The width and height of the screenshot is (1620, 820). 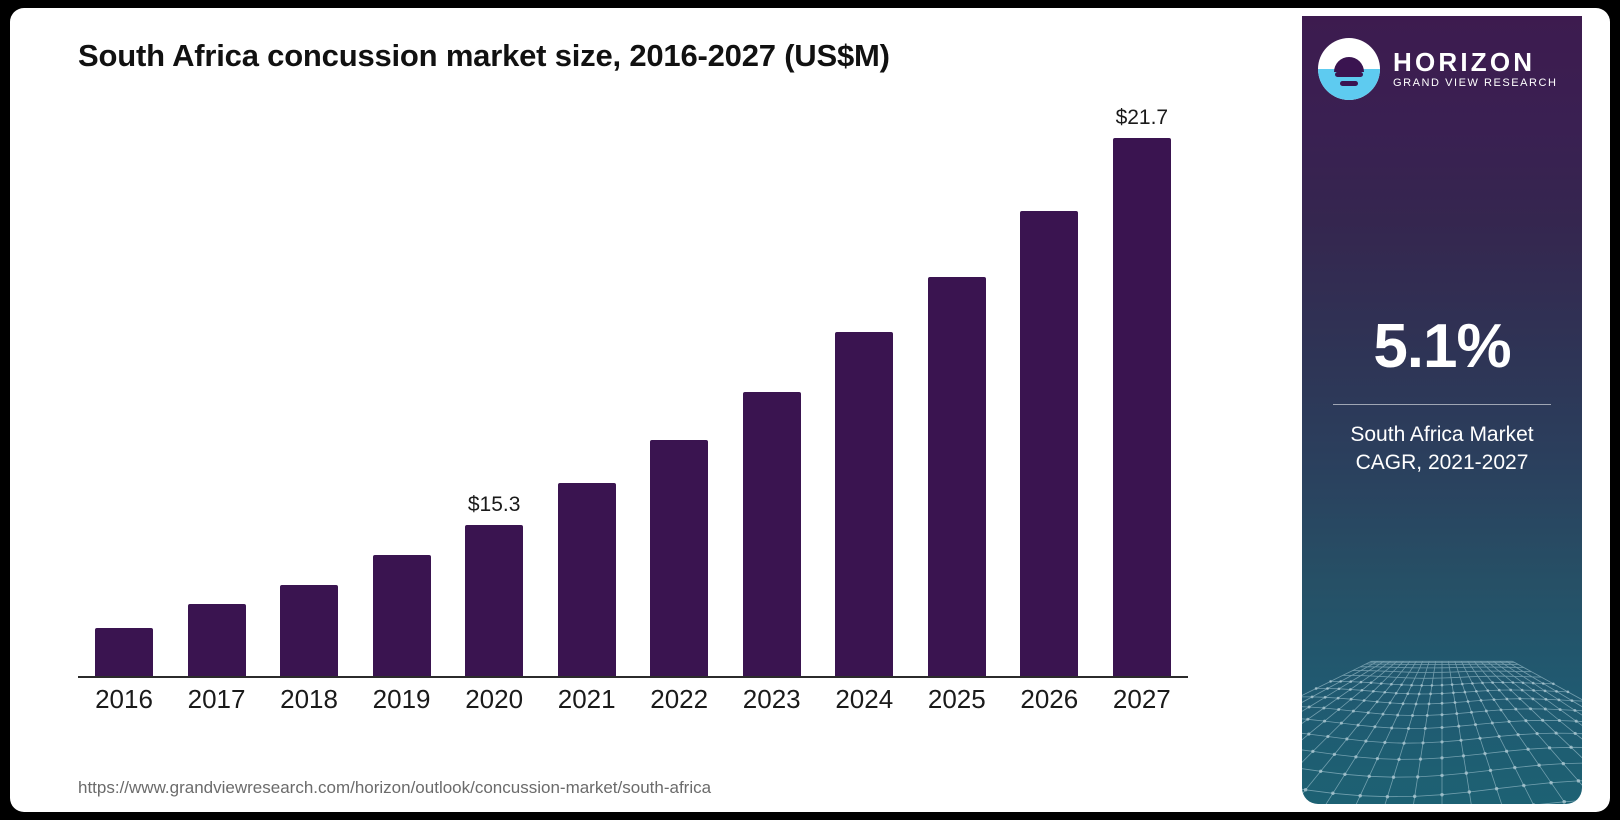 What do you see at coordinates (124, 699) in the screenshot?
I see `x-tick-2016: 2016` at bounding box center [124, 699].